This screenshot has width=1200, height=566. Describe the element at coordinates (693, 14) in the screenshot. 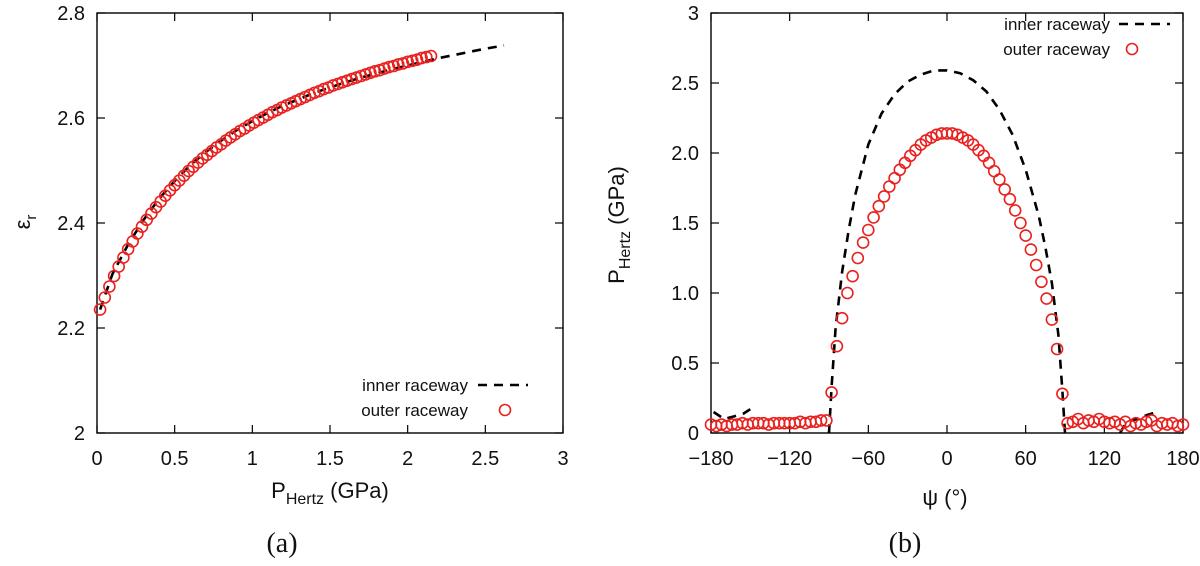

I see `y-tick-label-b: 3` at that location.